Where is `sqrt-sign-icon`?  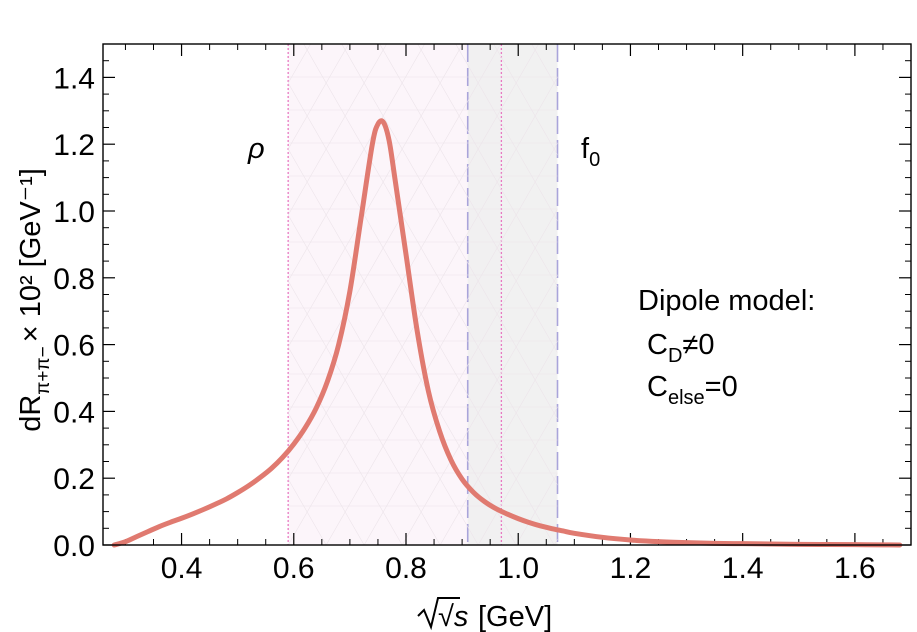 sqrt-sign-icon is located at coordinates (438, 614).